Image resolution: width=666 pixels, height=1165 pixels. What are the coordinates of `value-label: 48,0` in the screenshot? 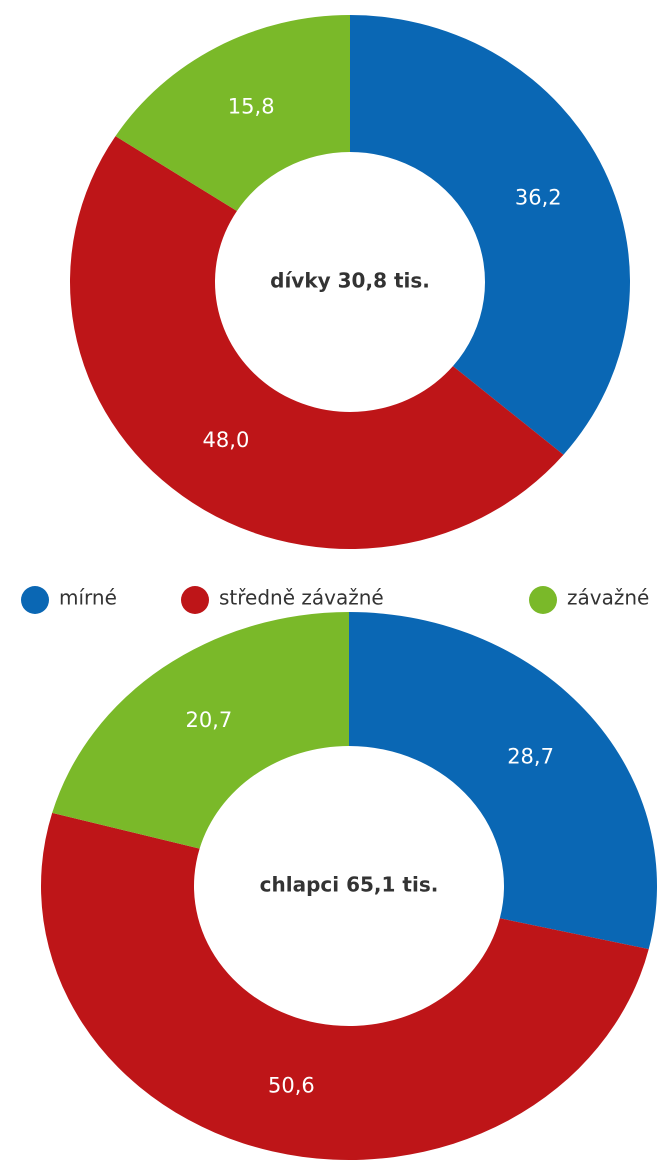 It's located at (226, 440).